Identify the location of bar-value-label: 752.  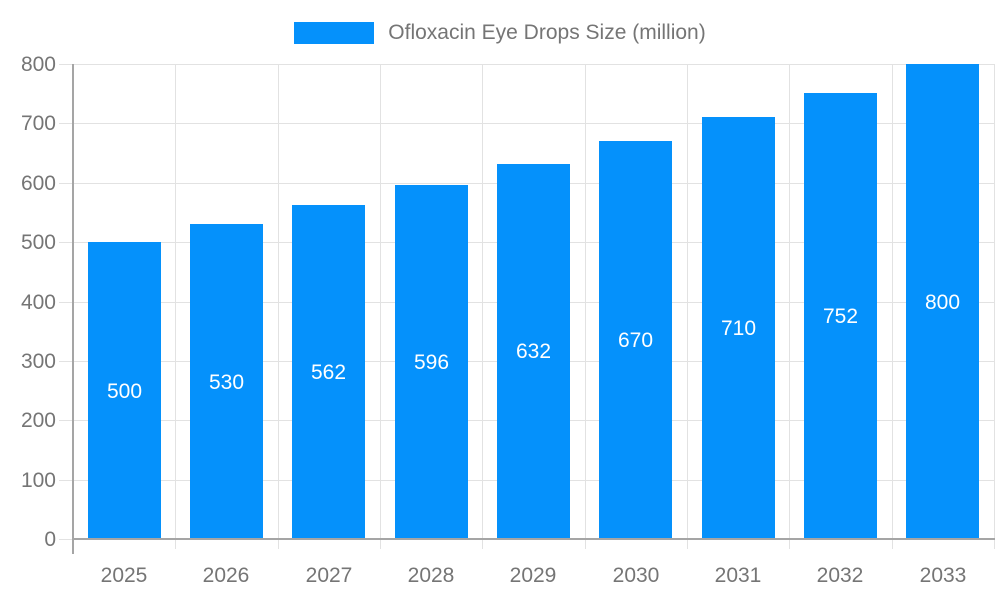
(840, 316).